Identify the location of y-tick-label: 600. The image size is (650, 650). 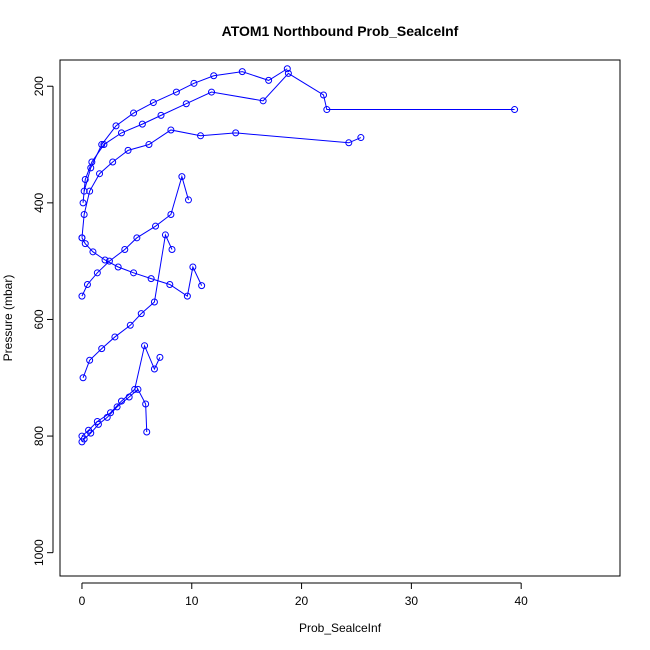
(39, 319).